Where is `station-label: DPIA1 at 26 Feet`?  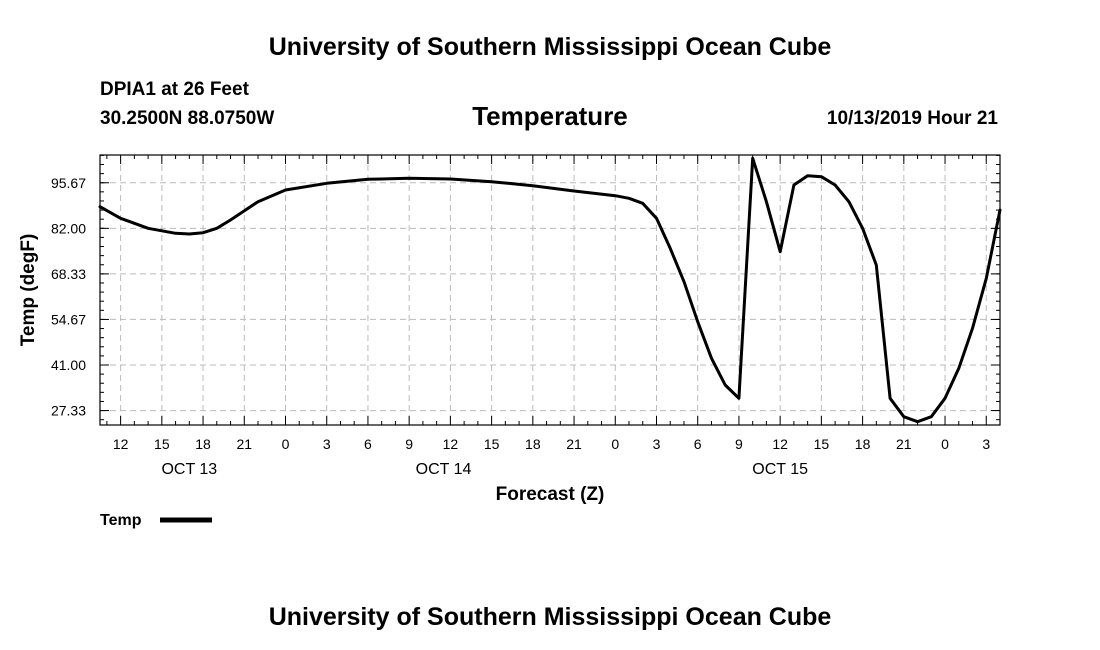
station-label: DPIA1 at 26 Feet is located at coordinates (175, 89).